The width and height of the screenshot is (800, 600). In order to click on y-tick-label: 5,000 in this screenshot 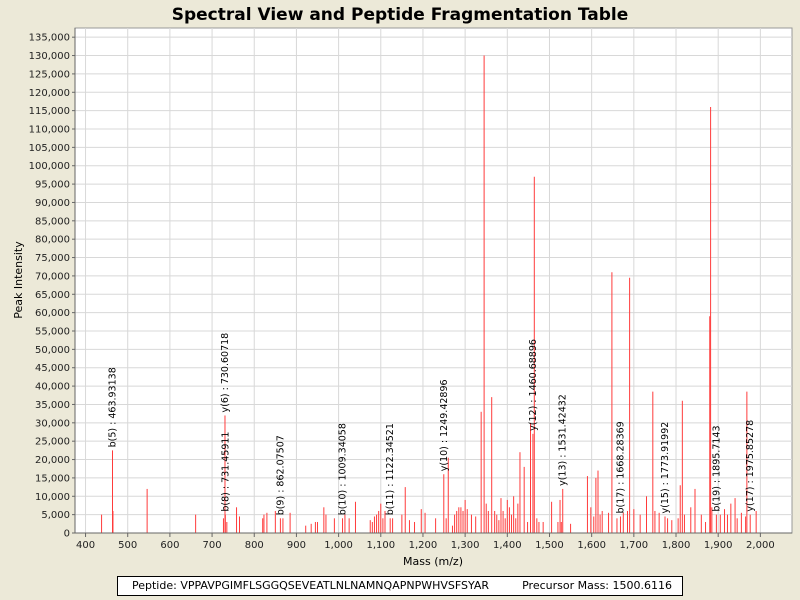, I will do `click(55, 515)`.